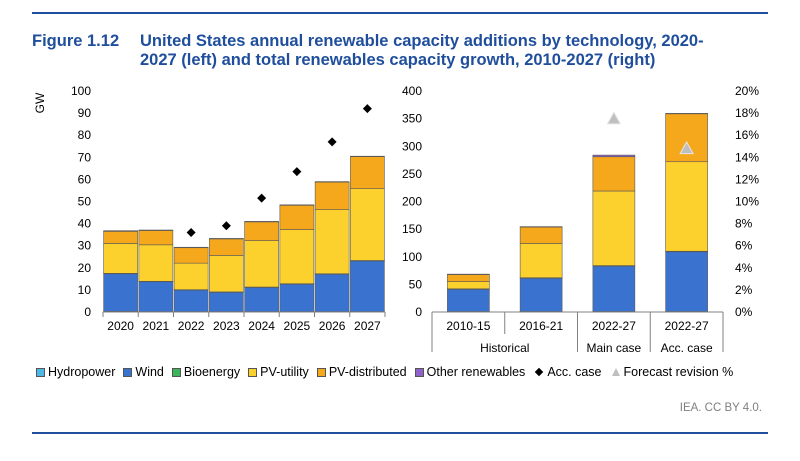 This screenshot has width=800, height=461. I want to click on legend-label: Bioenergy, so click(212, 372).